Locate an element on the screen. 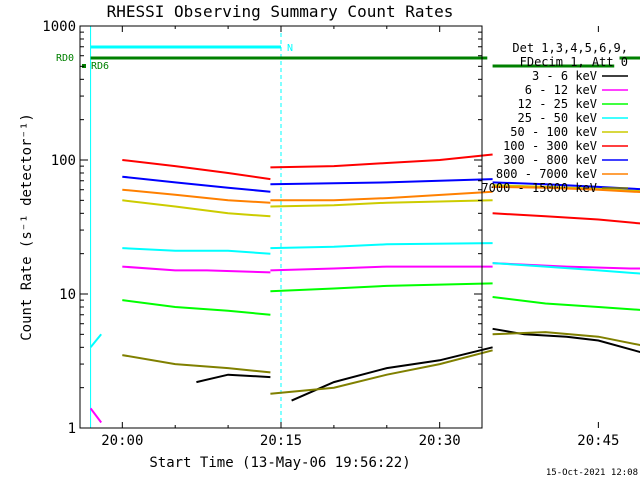 The width and height of the screenshot is (640, 480). footer-timestamp: 15-Oct-2021 12:08 is located at coordinates (592, 473).